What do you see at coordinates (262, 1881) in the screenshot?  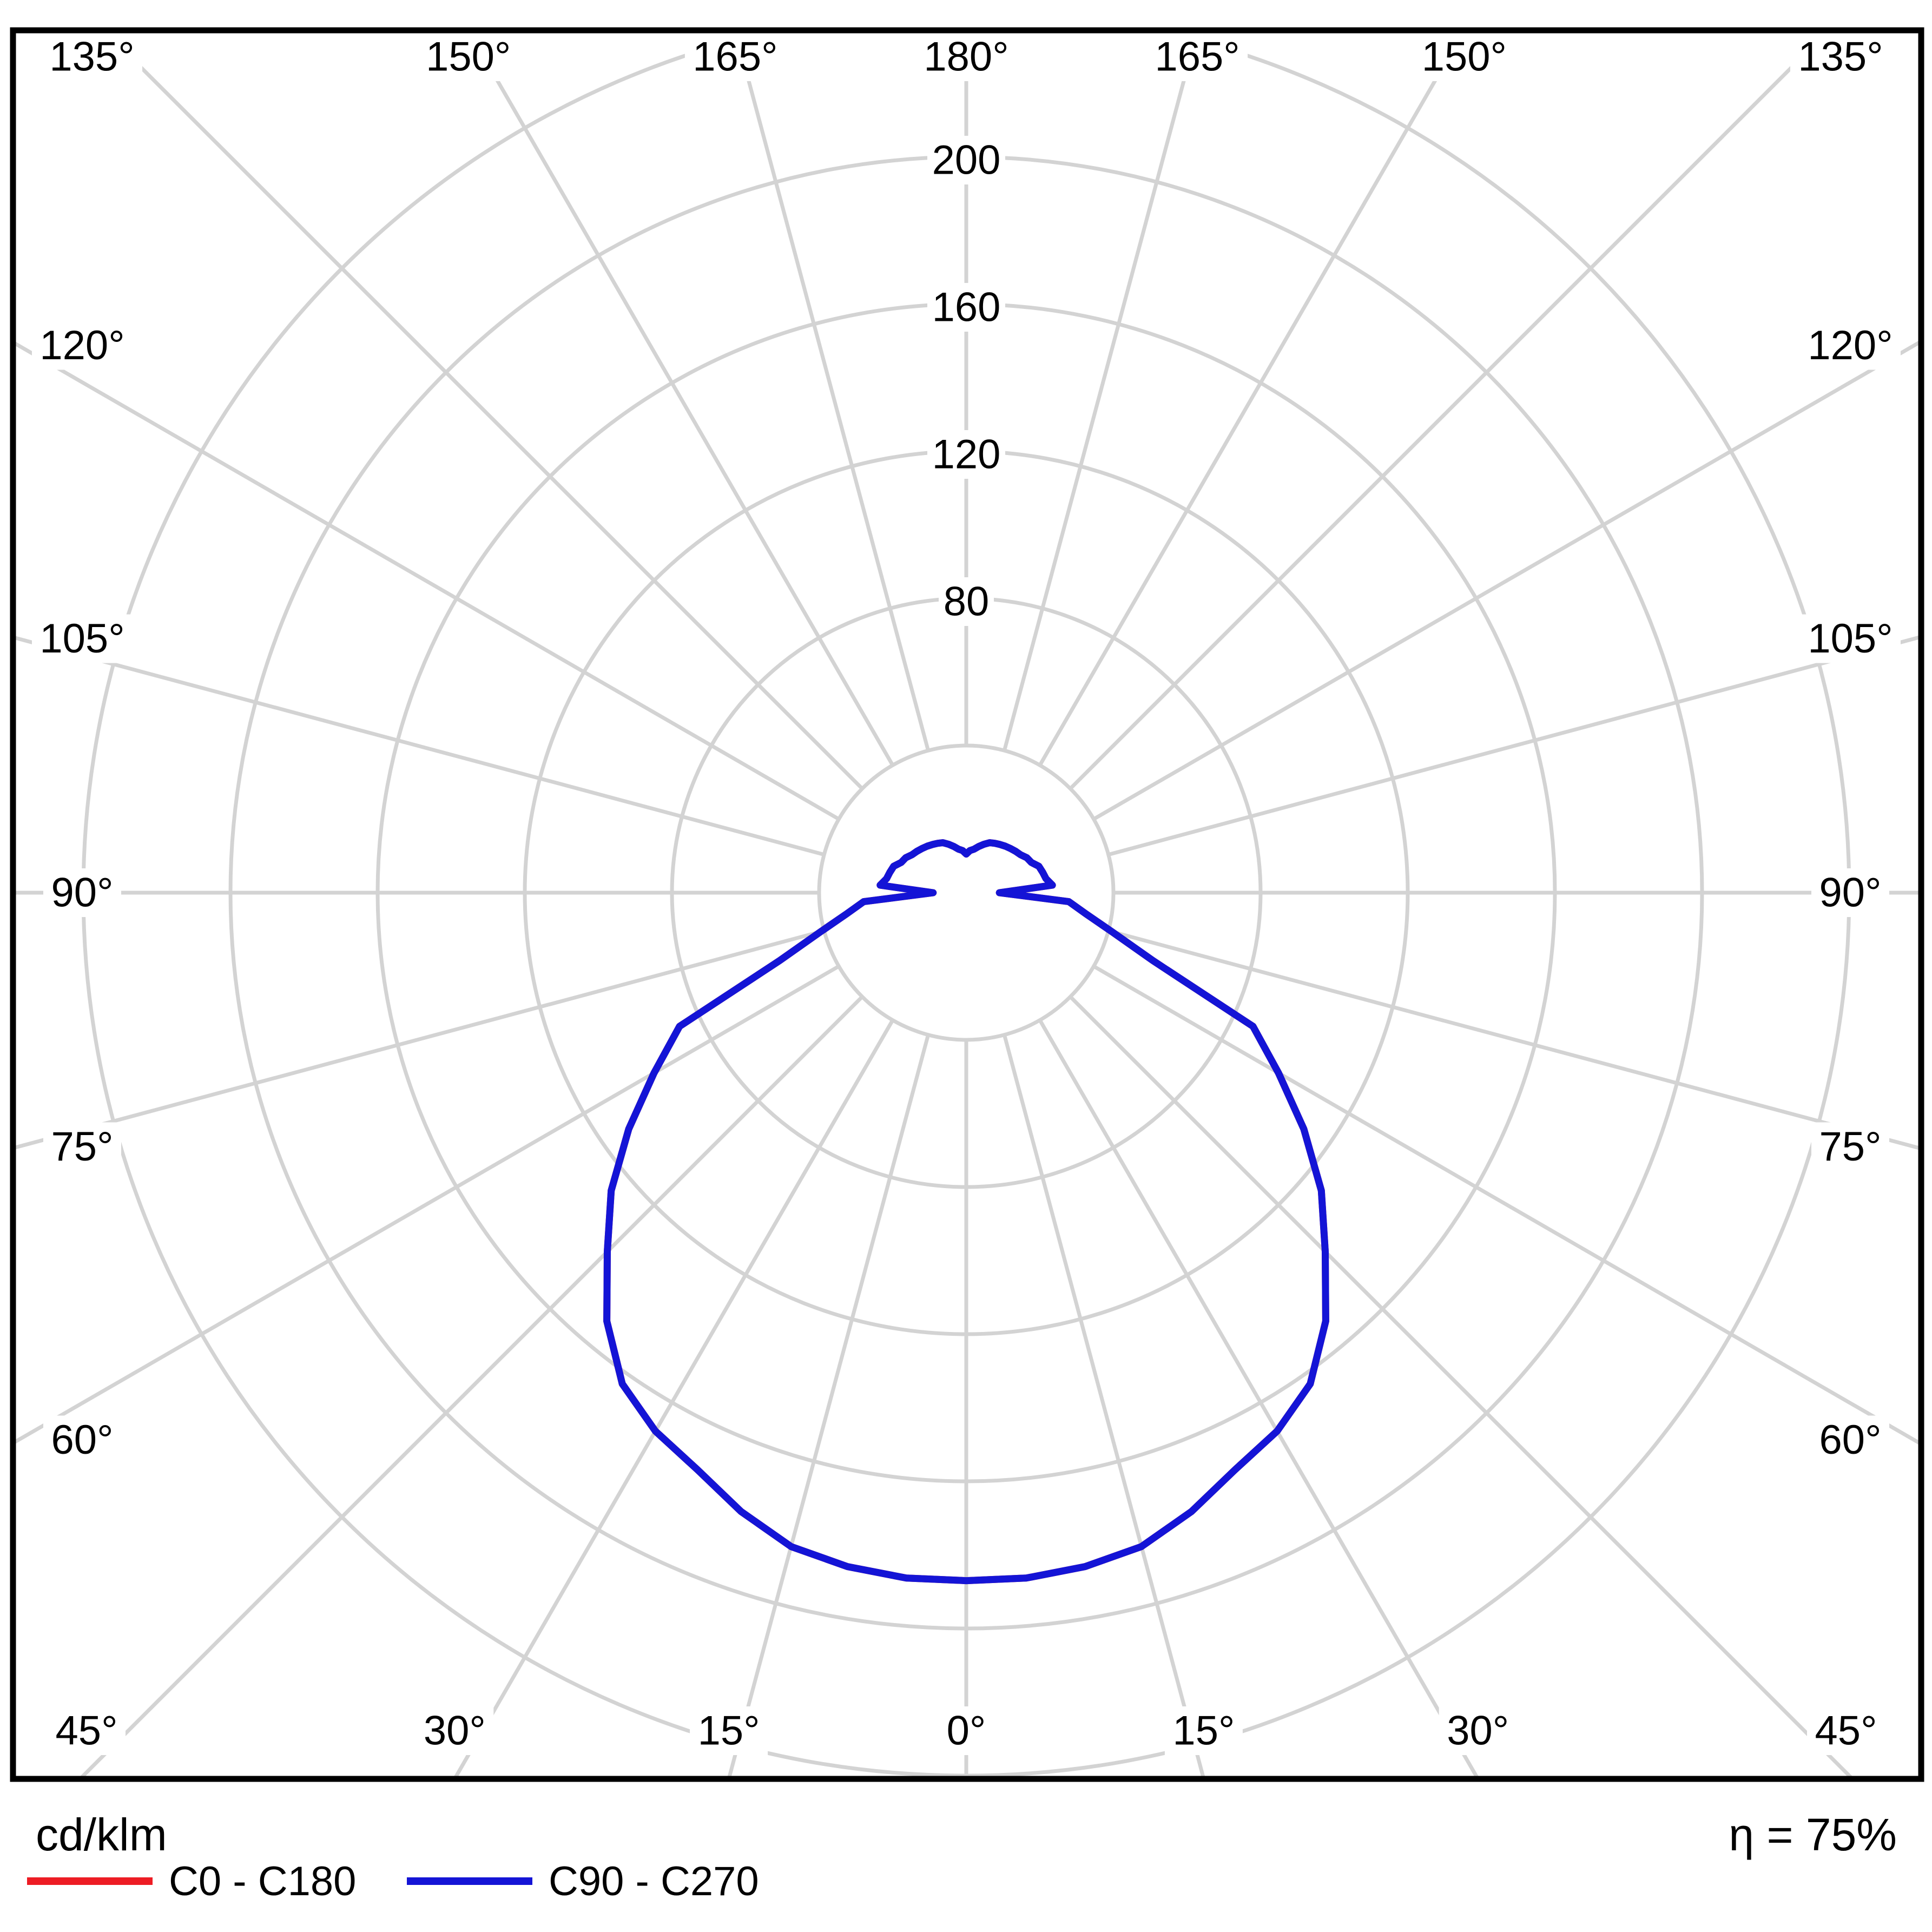 I see `legend-label-c0-c180: C0 - C180` at bounding box center [262, 1881].